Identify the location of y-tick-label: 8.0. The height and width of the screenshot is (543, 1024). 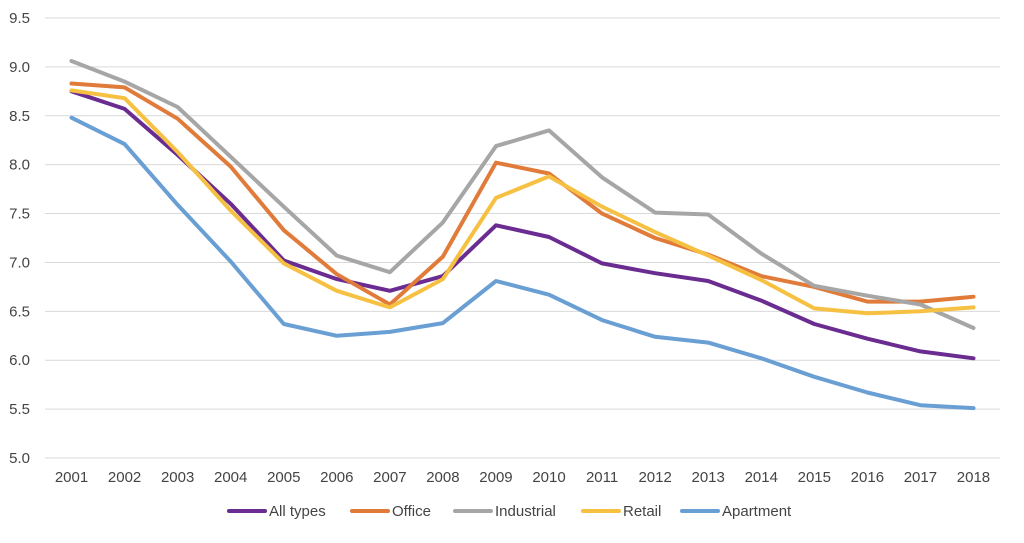
(19, 165).